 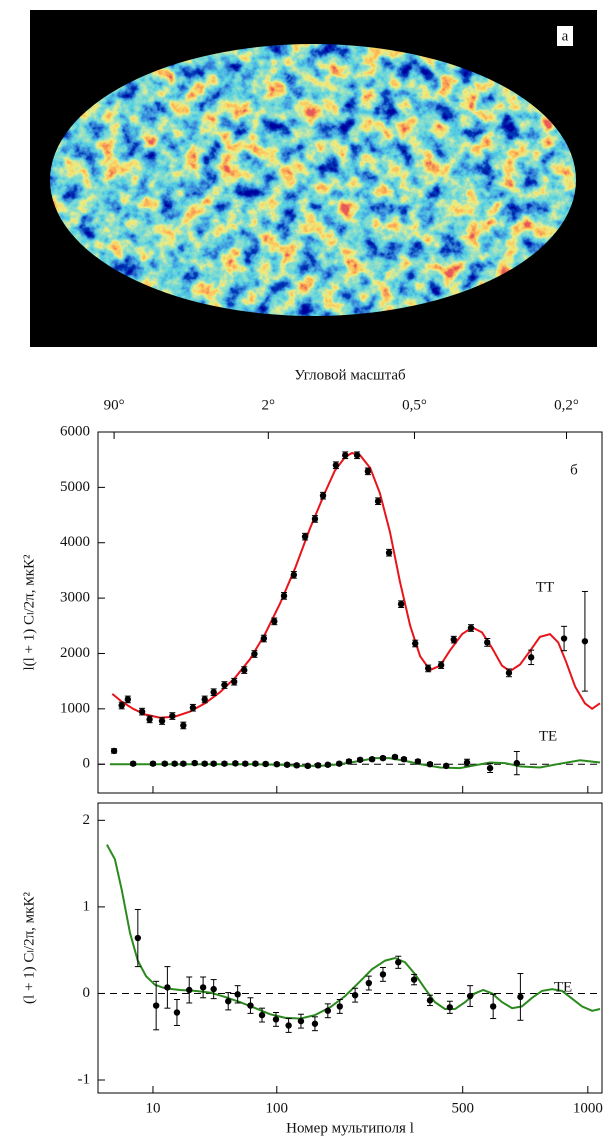 I want to click on y-tick-label: 1000, so click(x=75, y=708).